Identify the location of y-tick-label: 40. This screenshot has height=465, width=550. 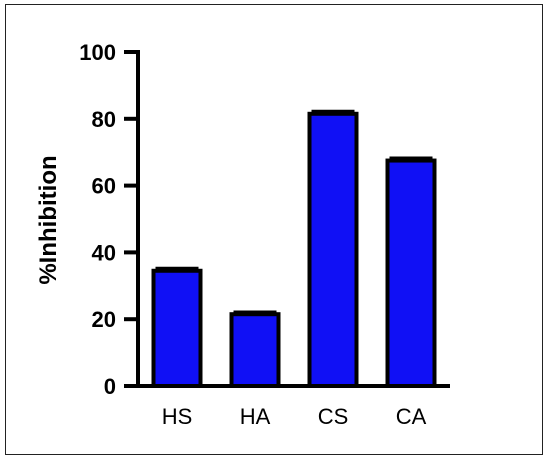
(104, 252).